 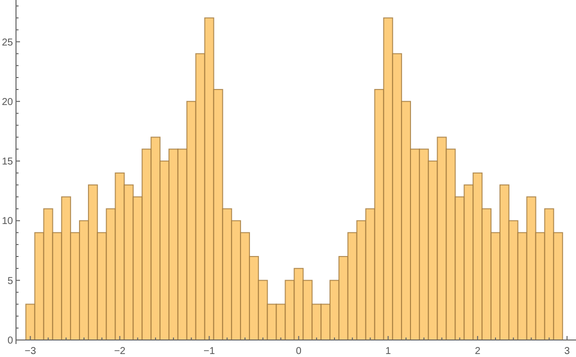 What do you see at coordinates (567, 351) in the screenshot?
I see `x-tick-label: 3` at bounding box center [567, 351].